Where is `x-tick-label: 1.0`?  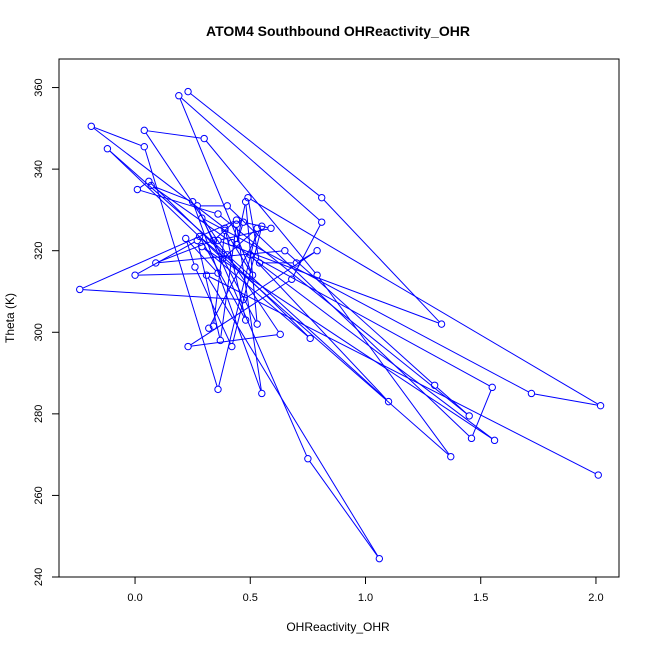 x-tick-label: 1.0 is located at coordinates (365, 598).